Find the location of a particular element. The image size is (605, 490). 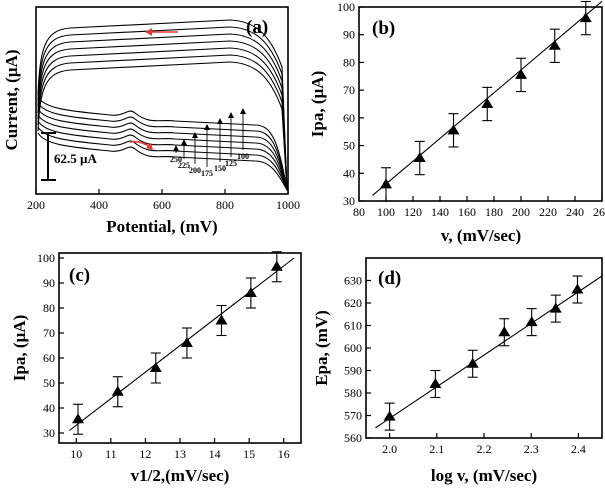

x-tick-label: 2.2 is located at coordinates (484, 449).